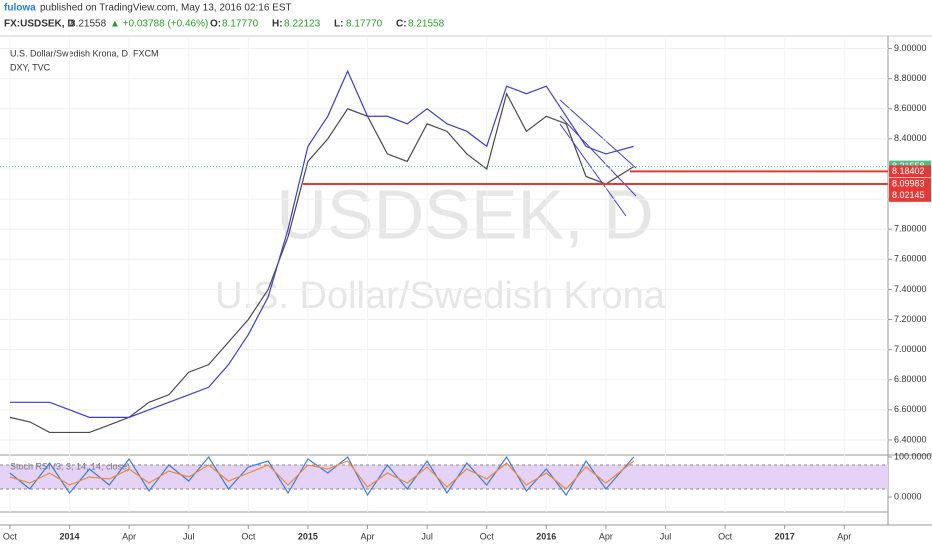  Describe the element at coordinates (910, 439) in the screenshot. I see `y-tick-label: 6.40000` at that location.